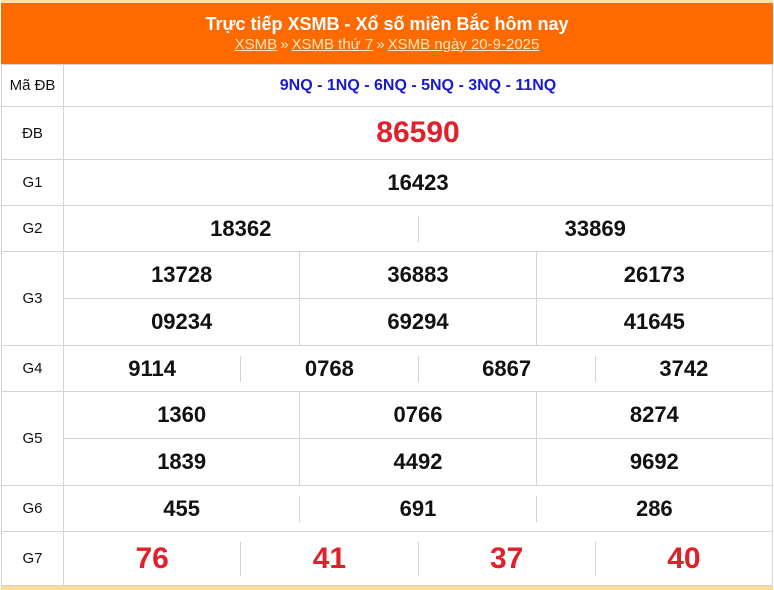 Image resolution: width=774 pixels, height=590 pixels. Describe the element at coordinates (182, 461) in the screenshot. I see `prize-number: 1839` at that location.